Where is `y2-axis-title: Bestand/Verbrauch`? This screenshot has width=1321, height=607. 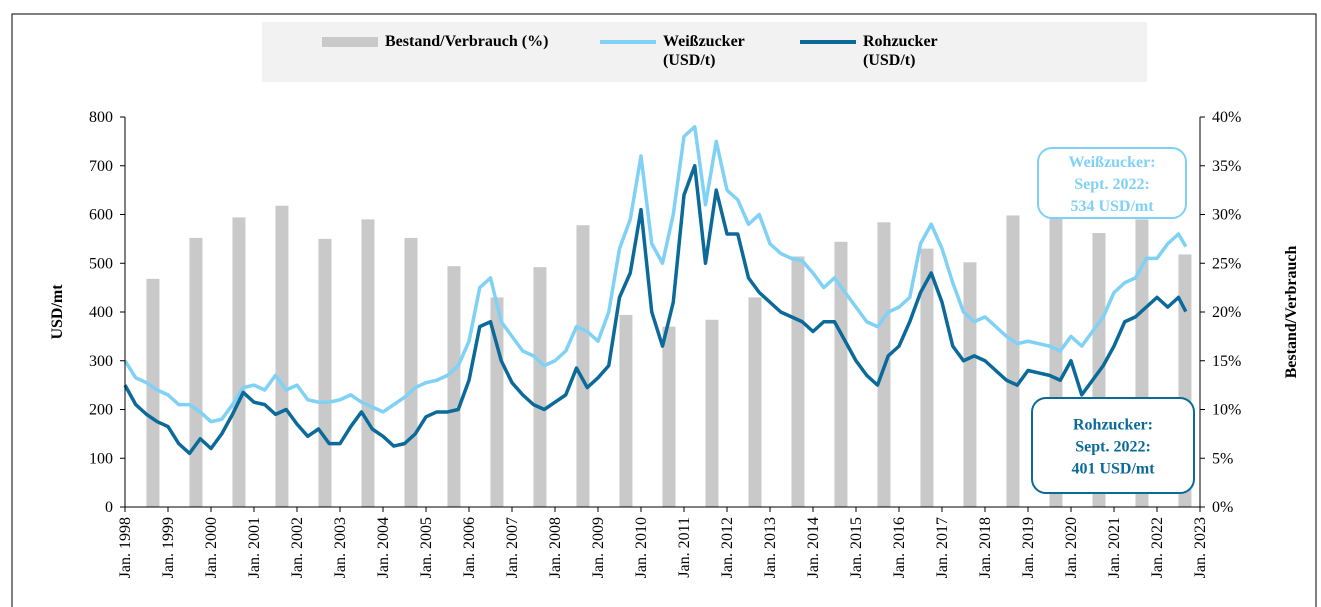 y2-axis-title: Bestand/Verbrauch is located at coordinates (1291, 312).